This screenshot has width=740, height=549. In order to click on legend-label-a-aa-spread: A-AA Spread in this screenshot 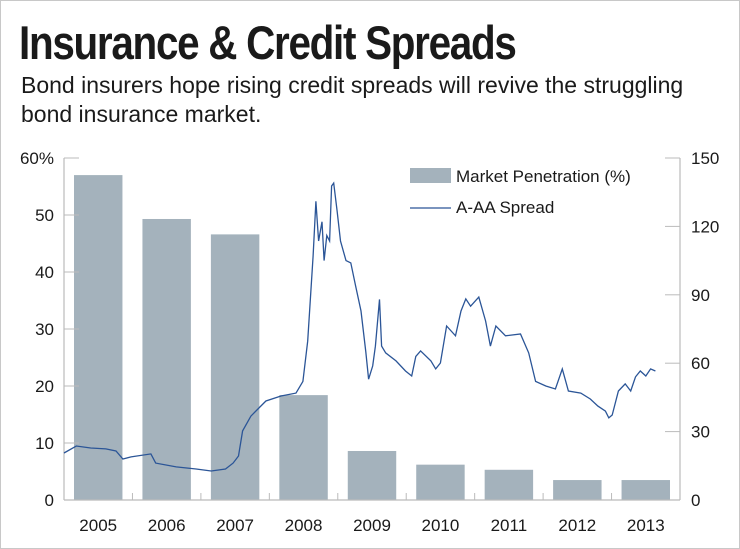, I will do `click(505, 207)`.